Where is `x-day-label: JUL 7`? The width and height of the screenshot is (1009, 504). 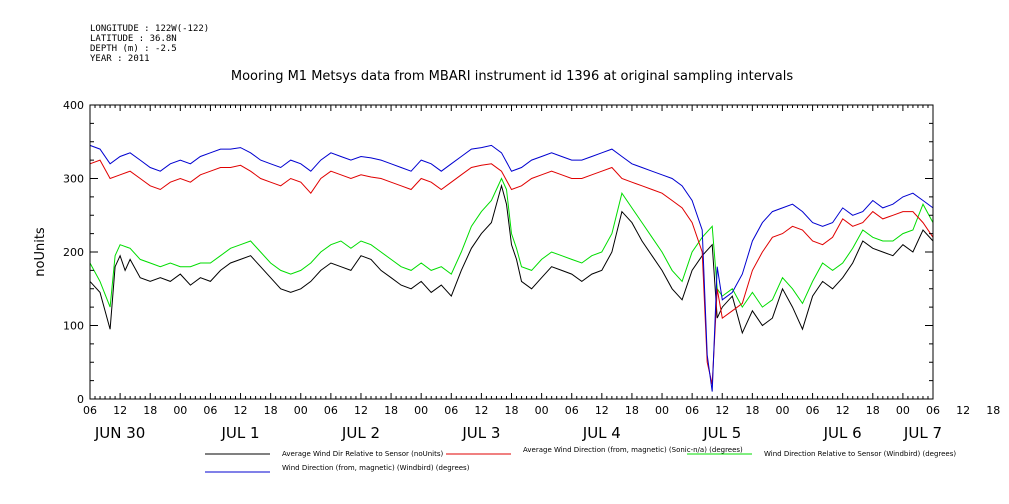
x-day-label: JUL 7 is located at coordinates (922, 433).